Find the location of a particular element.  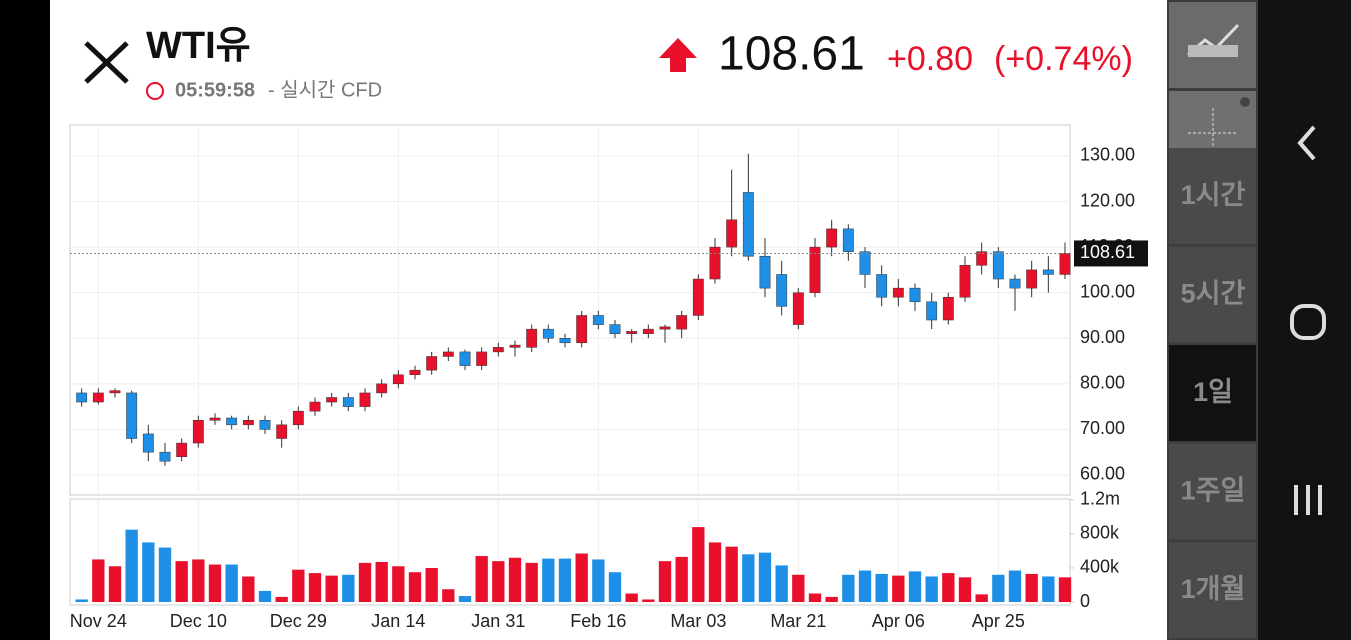

x-tick-label: Apr 25 is located at coordinates (998, 621).